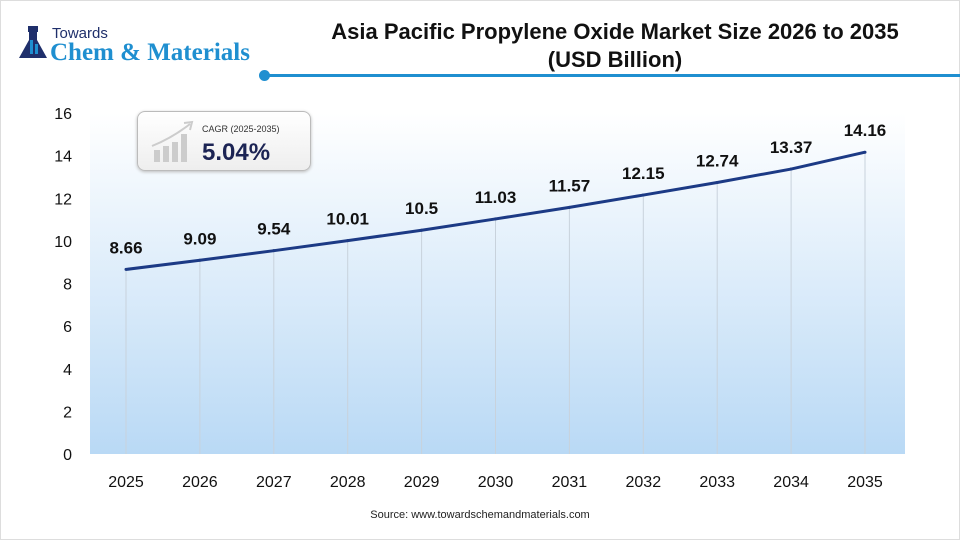  I want to click on x-tick-label: 2033, so click(717, 482).